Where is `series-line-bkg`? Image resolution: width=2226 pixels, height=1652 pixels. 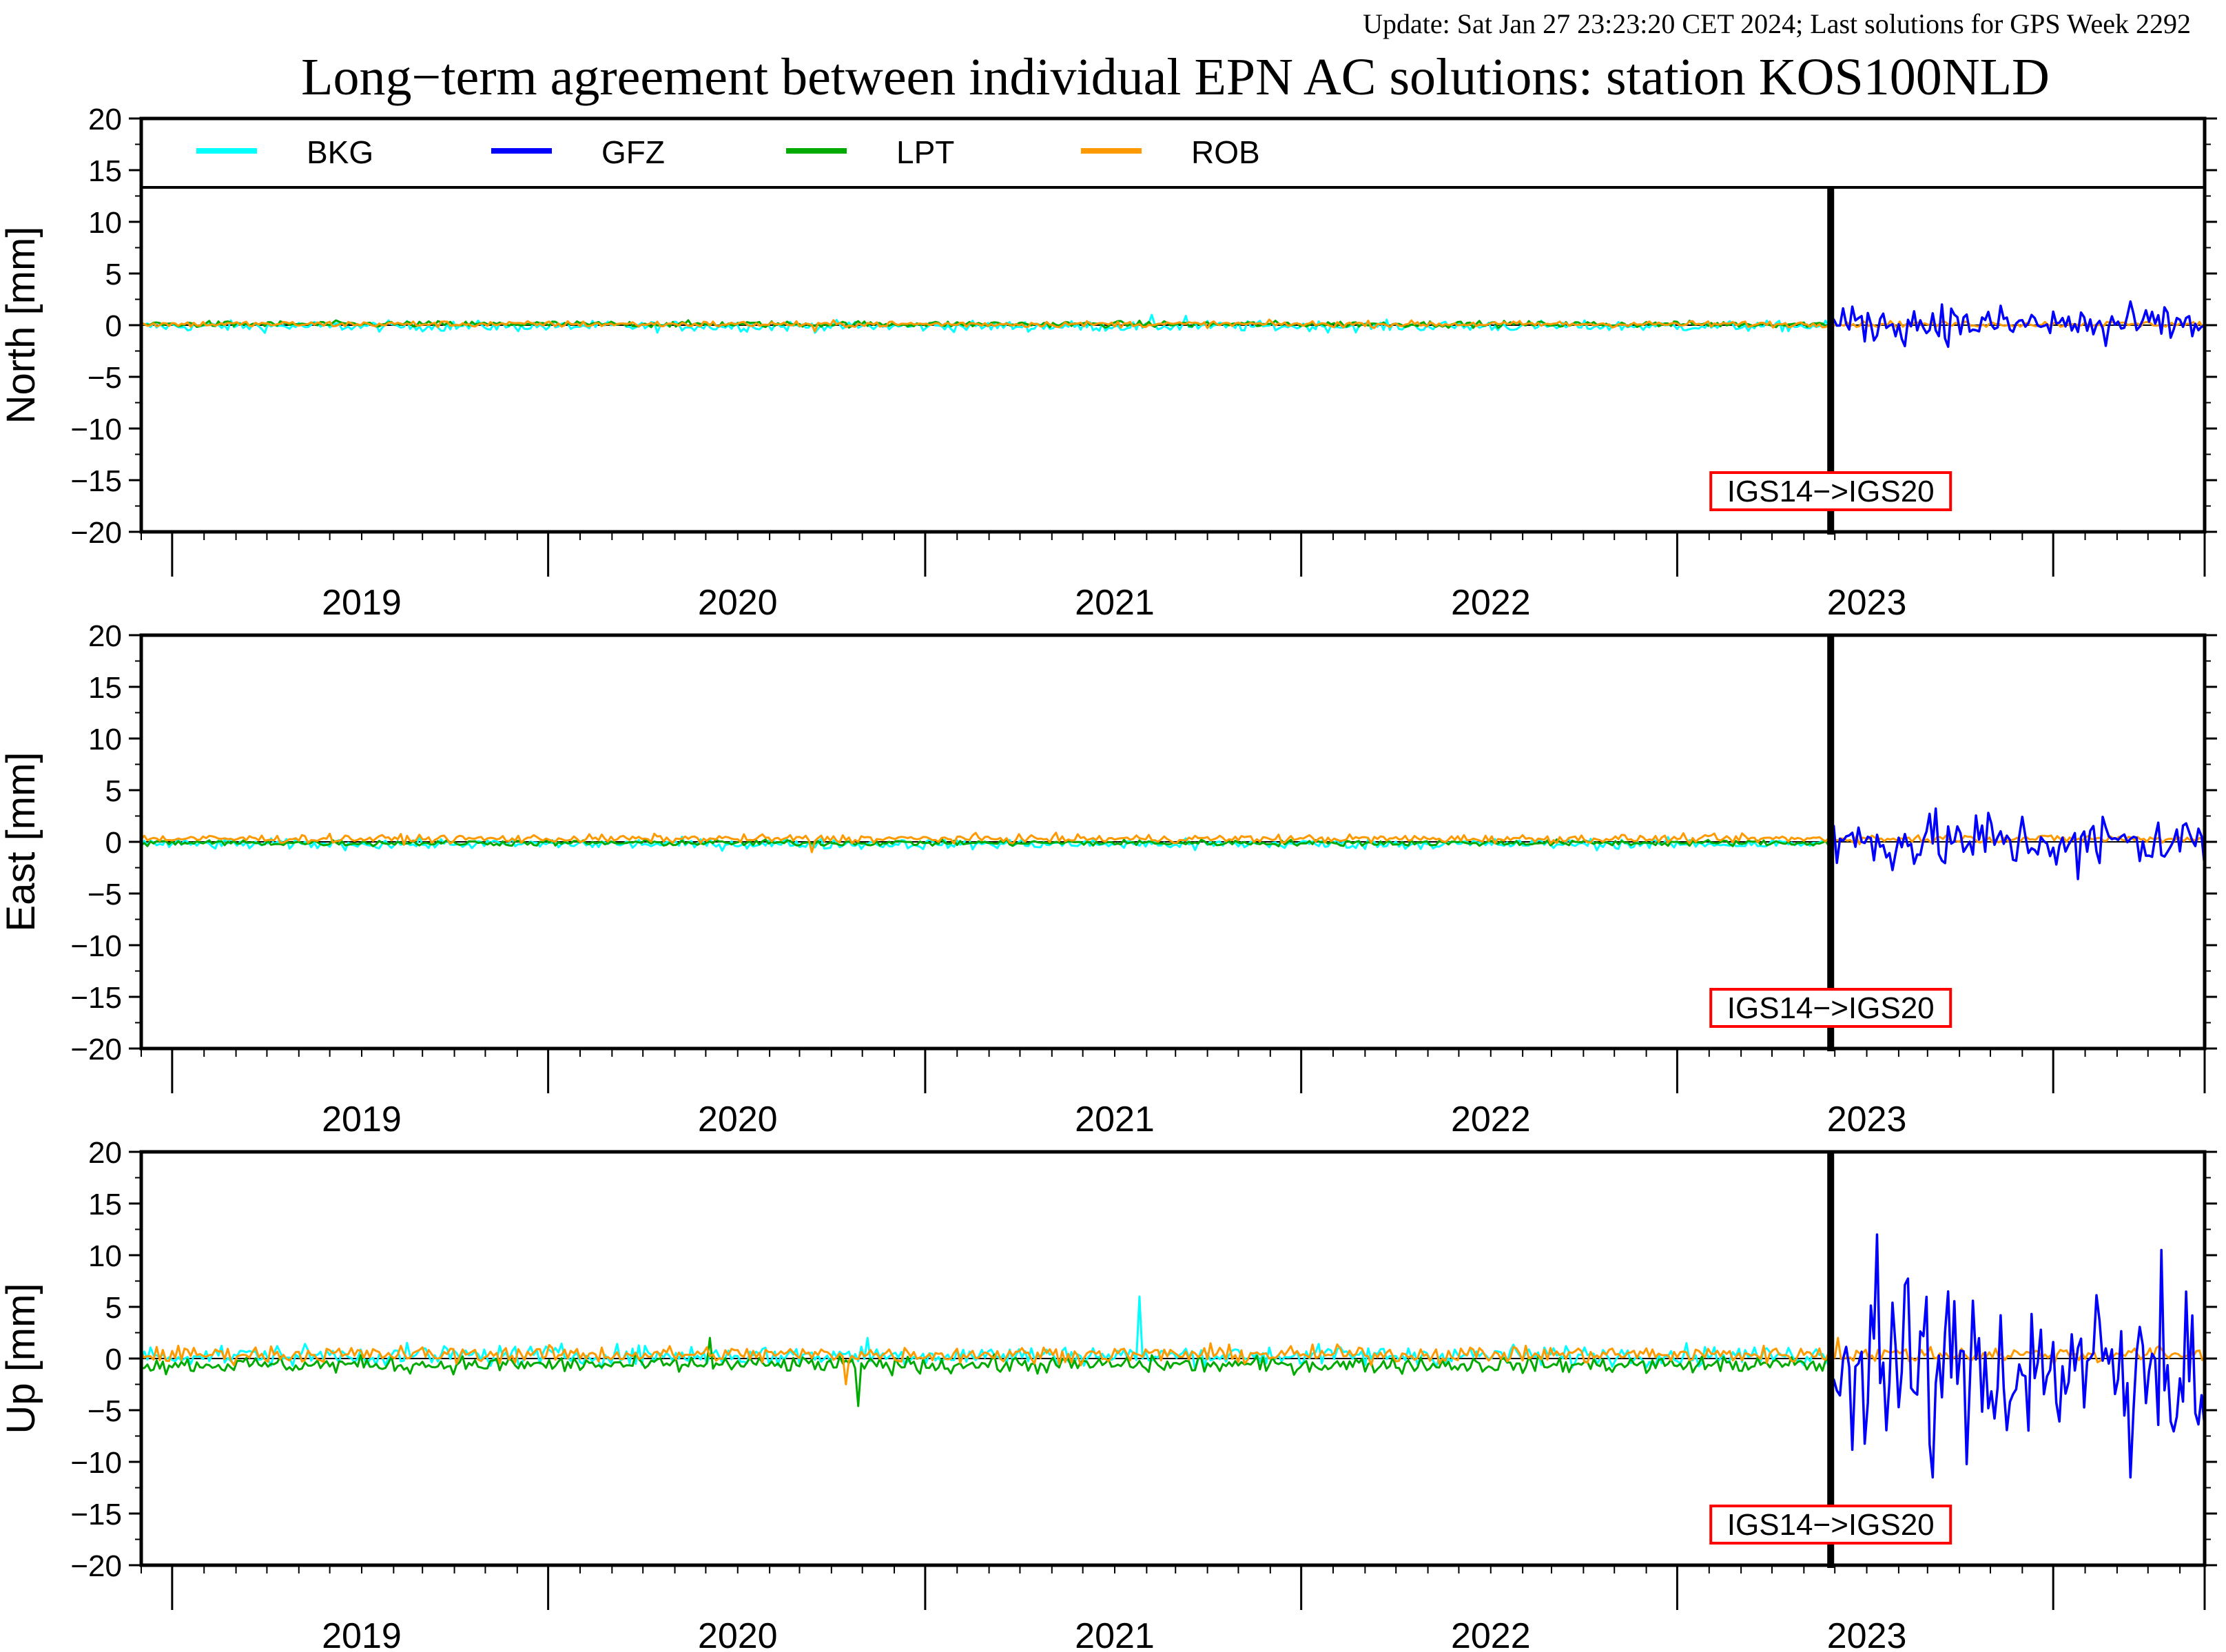 series-line-bkg is located at coordinates (985, 323).